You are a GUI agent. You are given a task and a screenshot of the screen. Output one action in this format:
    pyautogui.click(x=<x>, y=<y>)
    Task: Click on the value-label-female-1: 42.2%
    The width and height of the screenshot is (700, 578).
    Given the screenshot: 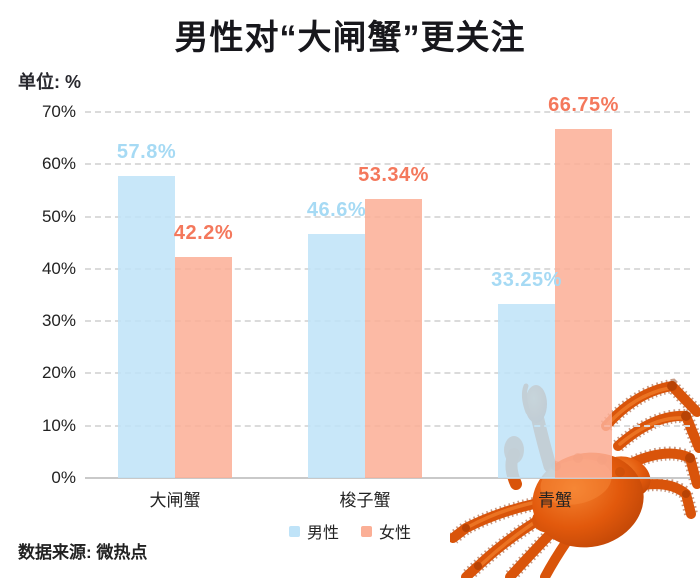 What is the action you would take?
    pyautogui.click(x=203, y=233)
    